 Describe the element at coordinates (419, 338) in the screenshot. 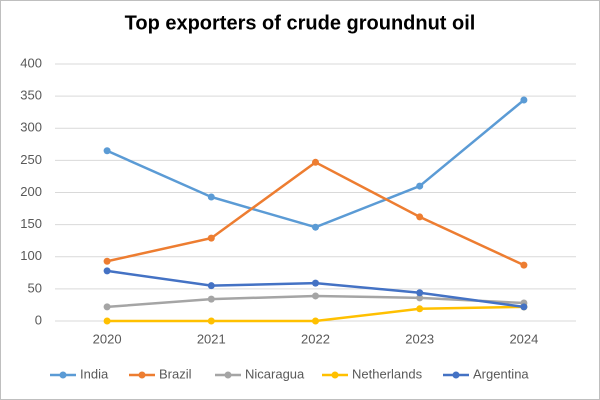

I see `x-tick-label: 2023` at that location.